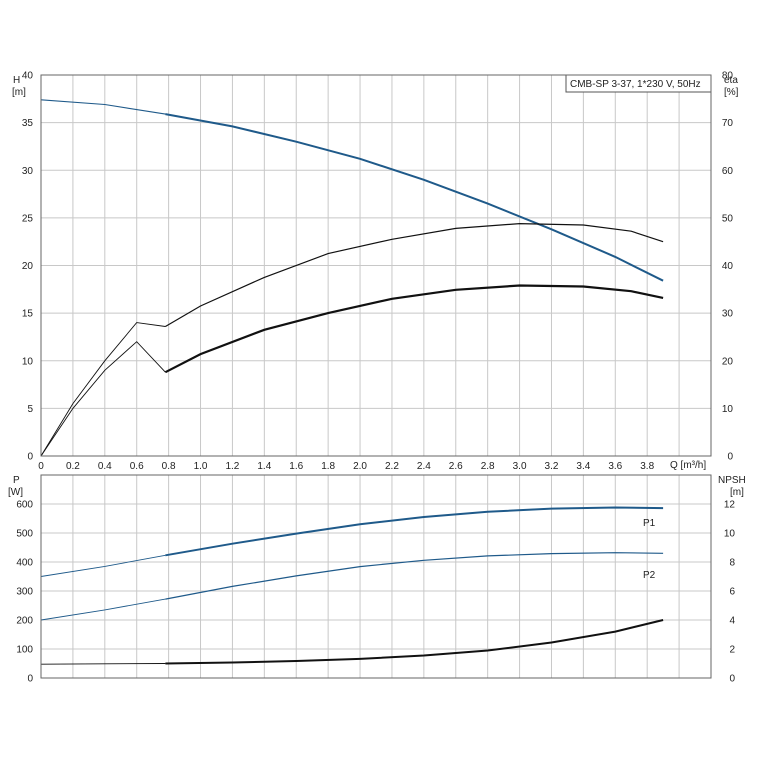 The height and width of the screenshot is (764, 759). Describe the element at coordinates (488, 466) in the screenshot. I see `x-tick-label: 2.8` at that location.